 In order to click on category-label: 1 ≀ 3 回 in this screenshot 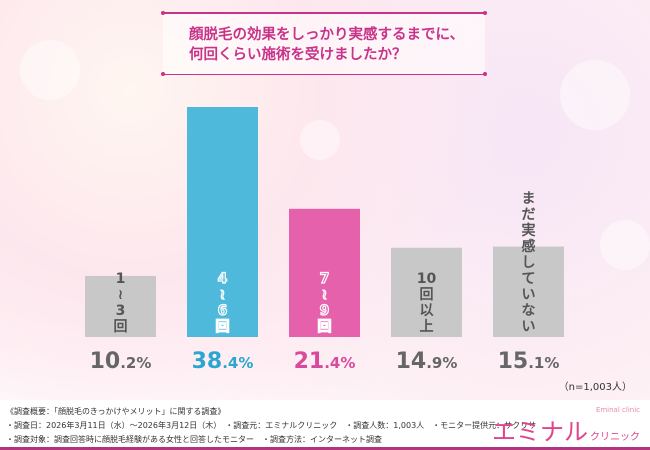, I will do `click(121, 303)`.